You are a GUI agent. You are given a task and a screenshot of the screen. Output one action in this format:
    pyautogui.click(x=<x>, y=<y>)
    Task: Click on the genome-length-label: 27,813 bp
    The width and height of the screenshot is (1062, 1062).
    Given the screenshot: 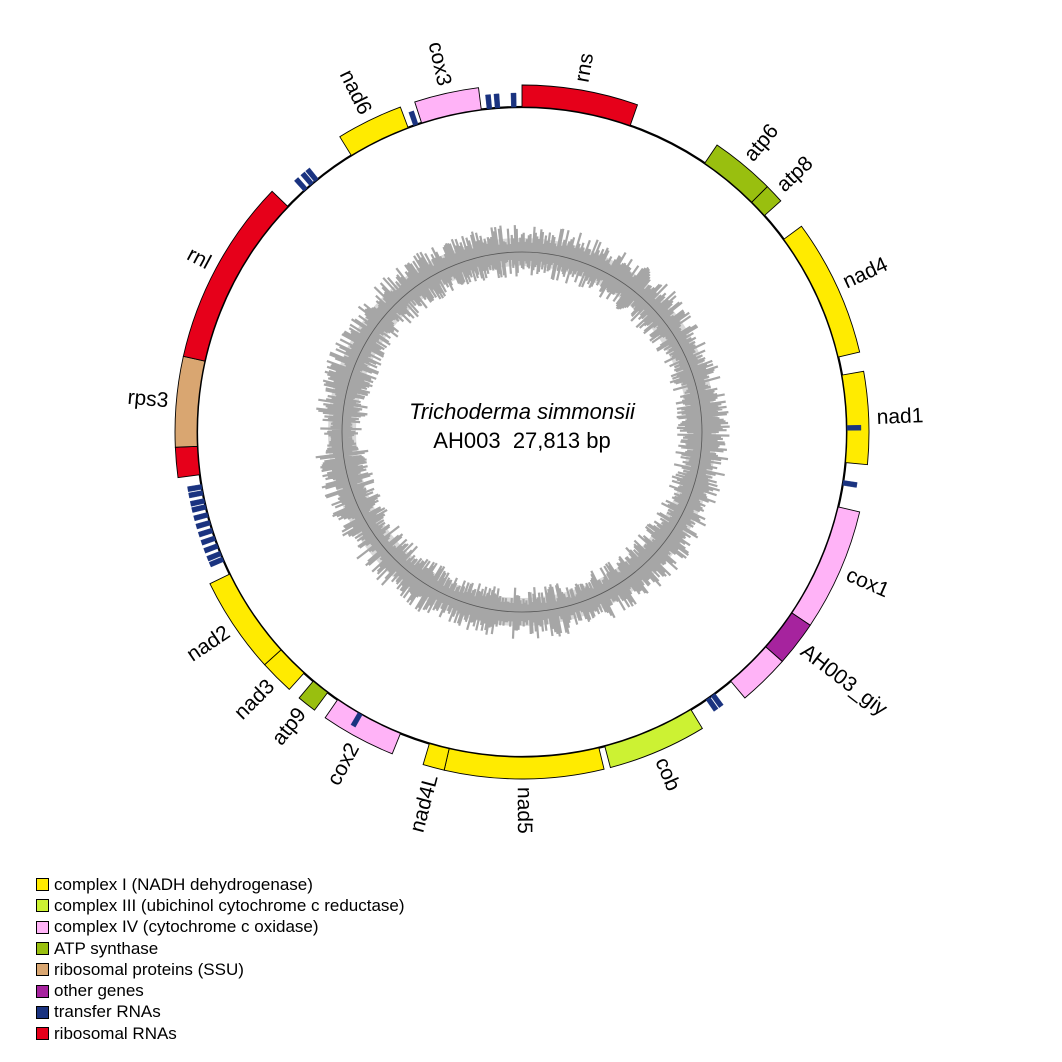 What is the action you would take?
    pyautogui.click(x=562, y=440)
    